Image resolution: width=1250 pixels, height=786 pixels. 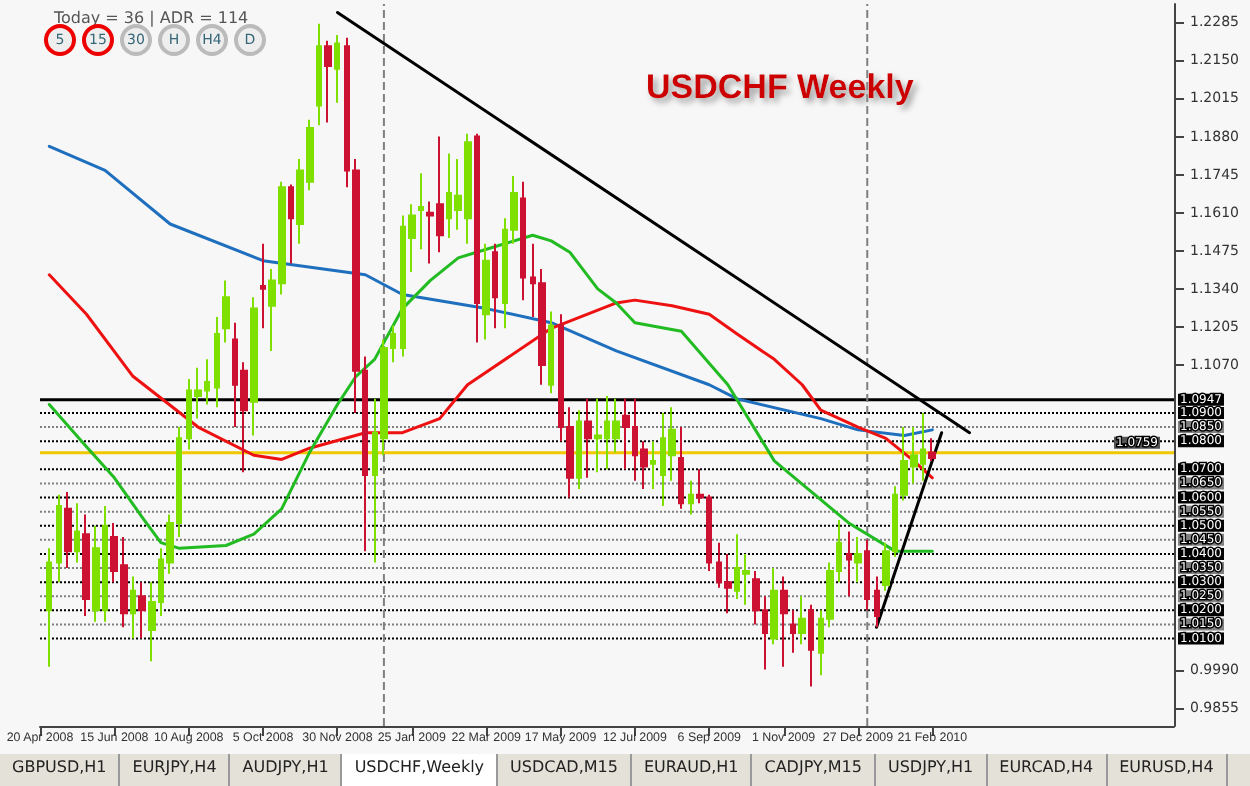 I want to click on tab: USDCAD,M15, so click(x=565, y=770).